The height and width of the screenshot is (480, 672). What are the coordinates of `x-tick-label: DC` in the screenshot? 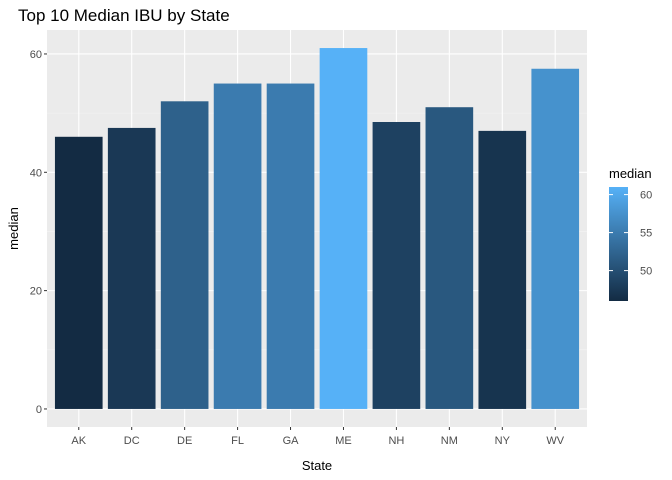 It's located at (132, 441).